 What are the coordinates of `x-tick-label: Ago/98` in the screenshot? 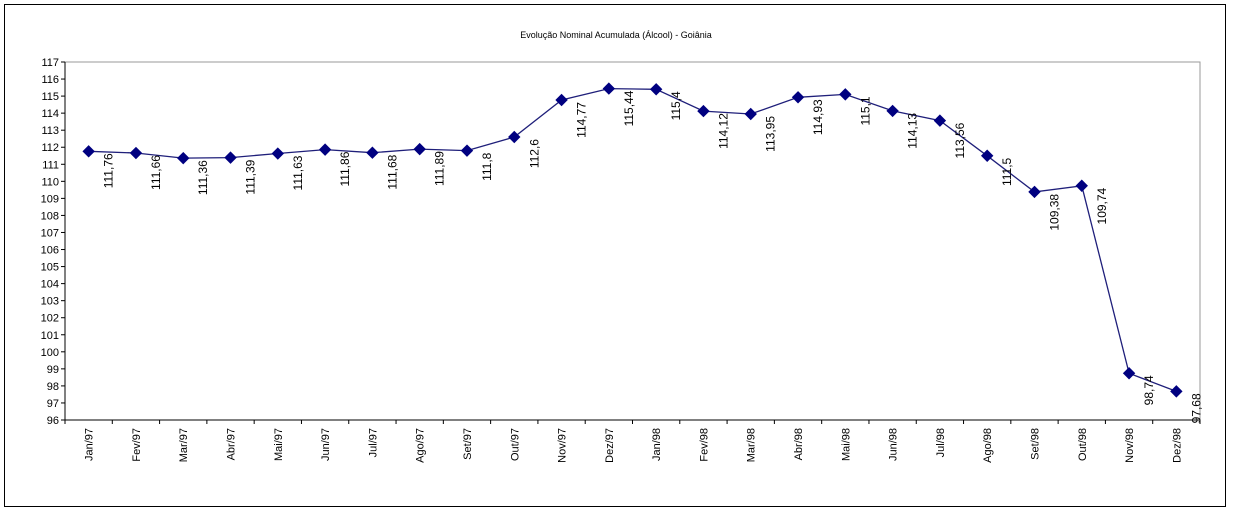 It's located at (988, 445).